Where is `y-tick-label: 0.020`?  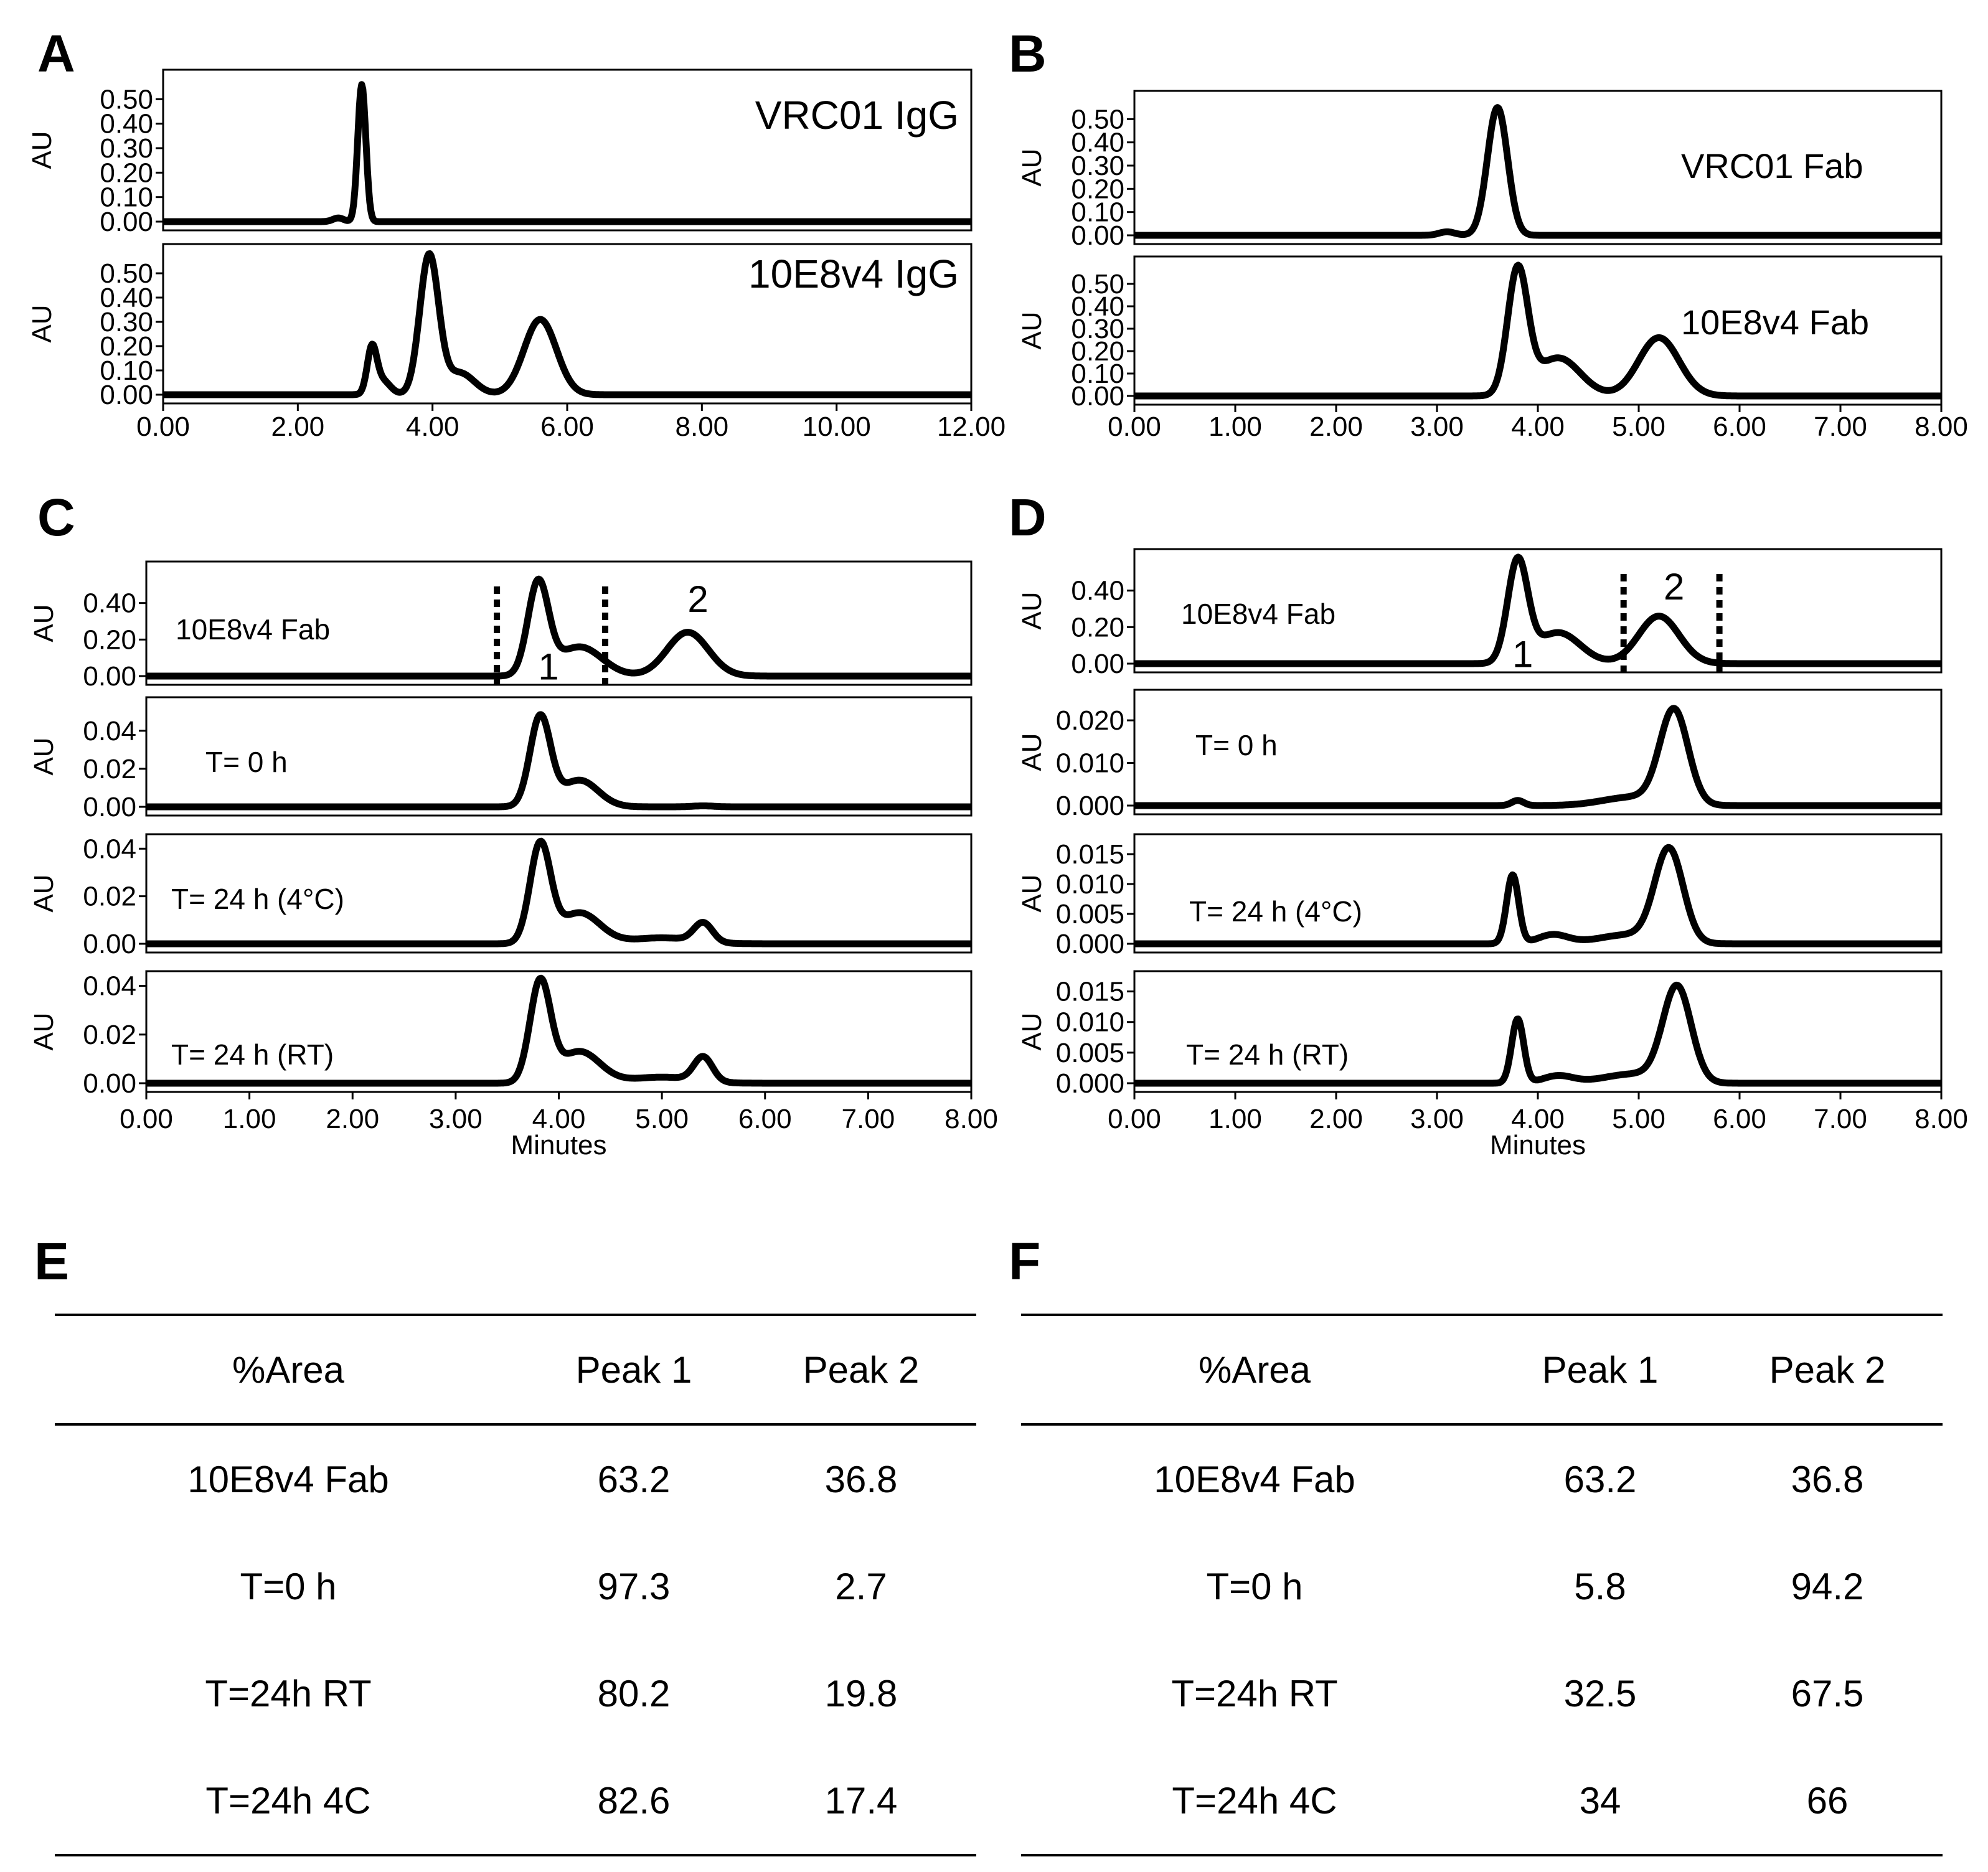 y-tick-label: 0.020 is located at coordinates (1090, 721).